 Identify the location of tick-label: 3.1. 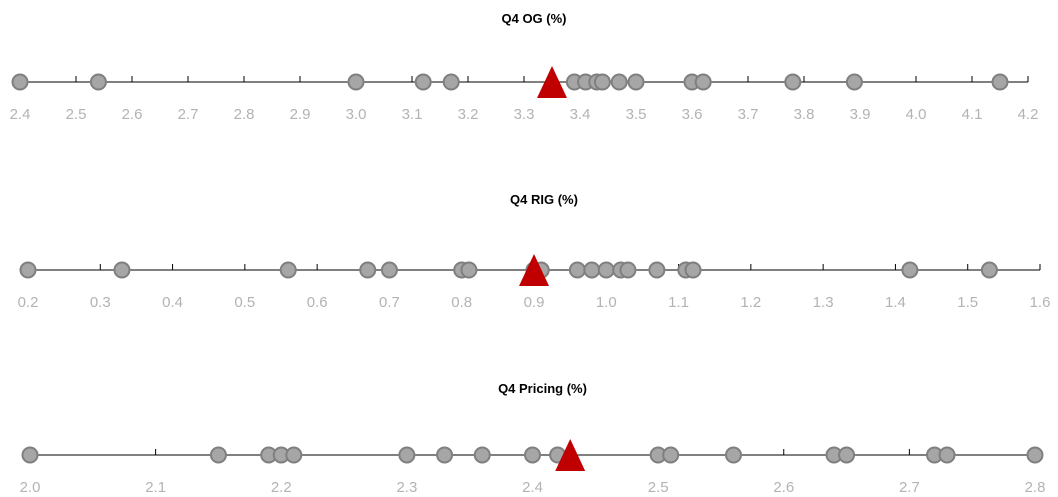
(412, 114).